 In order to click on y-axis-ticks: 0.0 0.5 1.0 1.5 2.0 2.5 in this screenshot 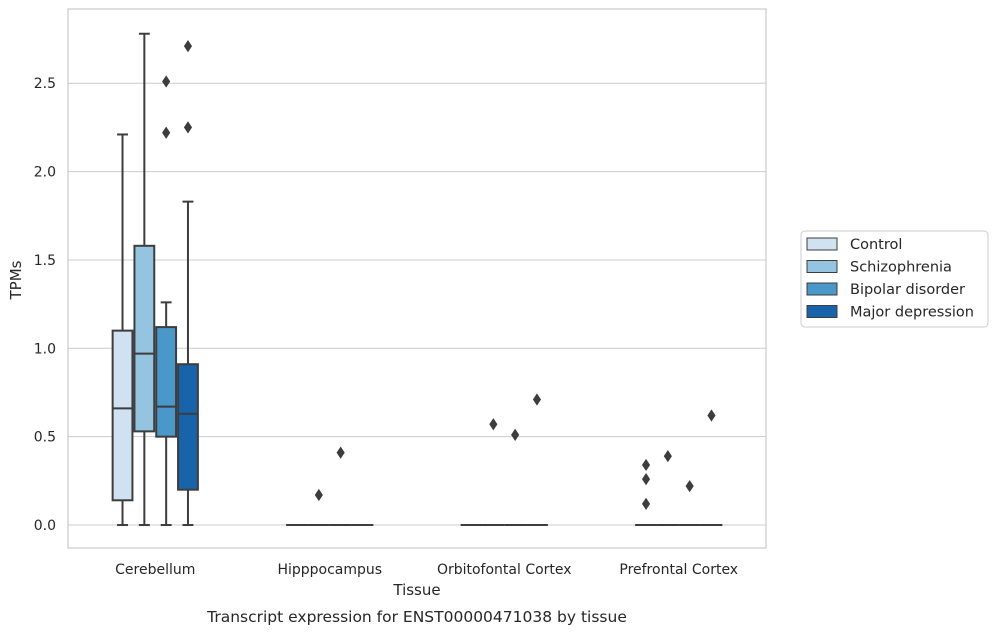, I will do `click(45, 305)`.